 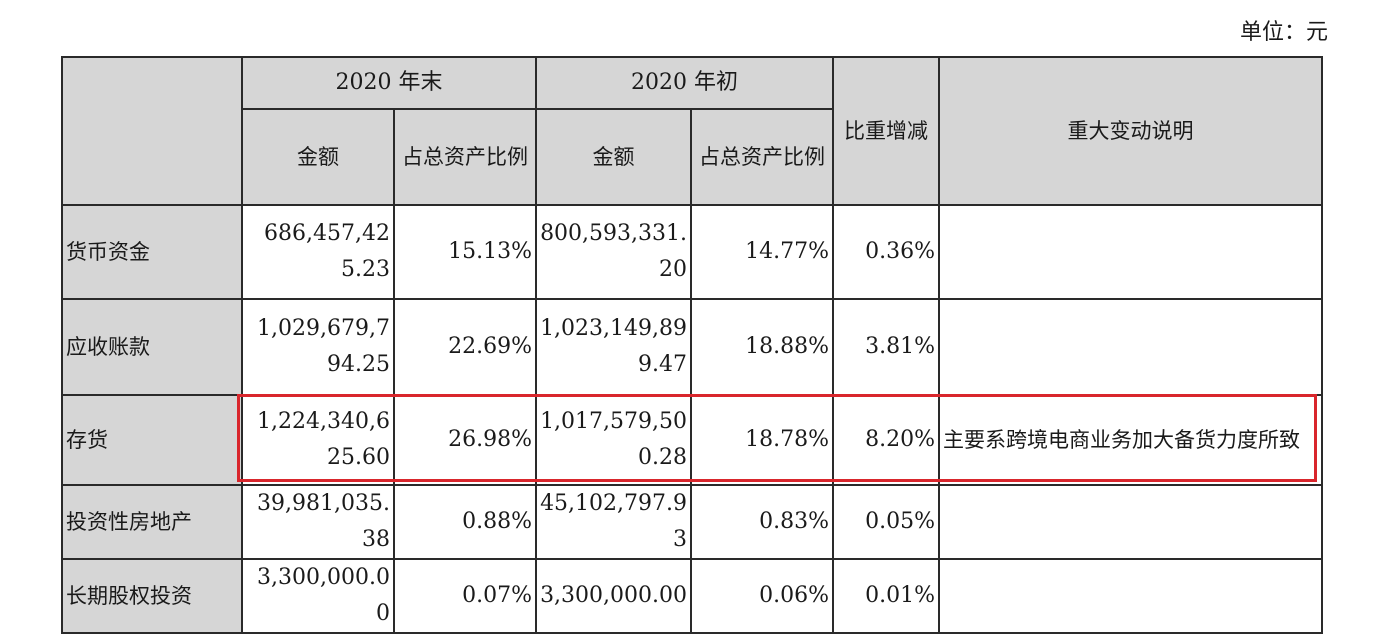 I want to click on end-amount-cell: 3,300,000.00, so click(x=318, y=596).